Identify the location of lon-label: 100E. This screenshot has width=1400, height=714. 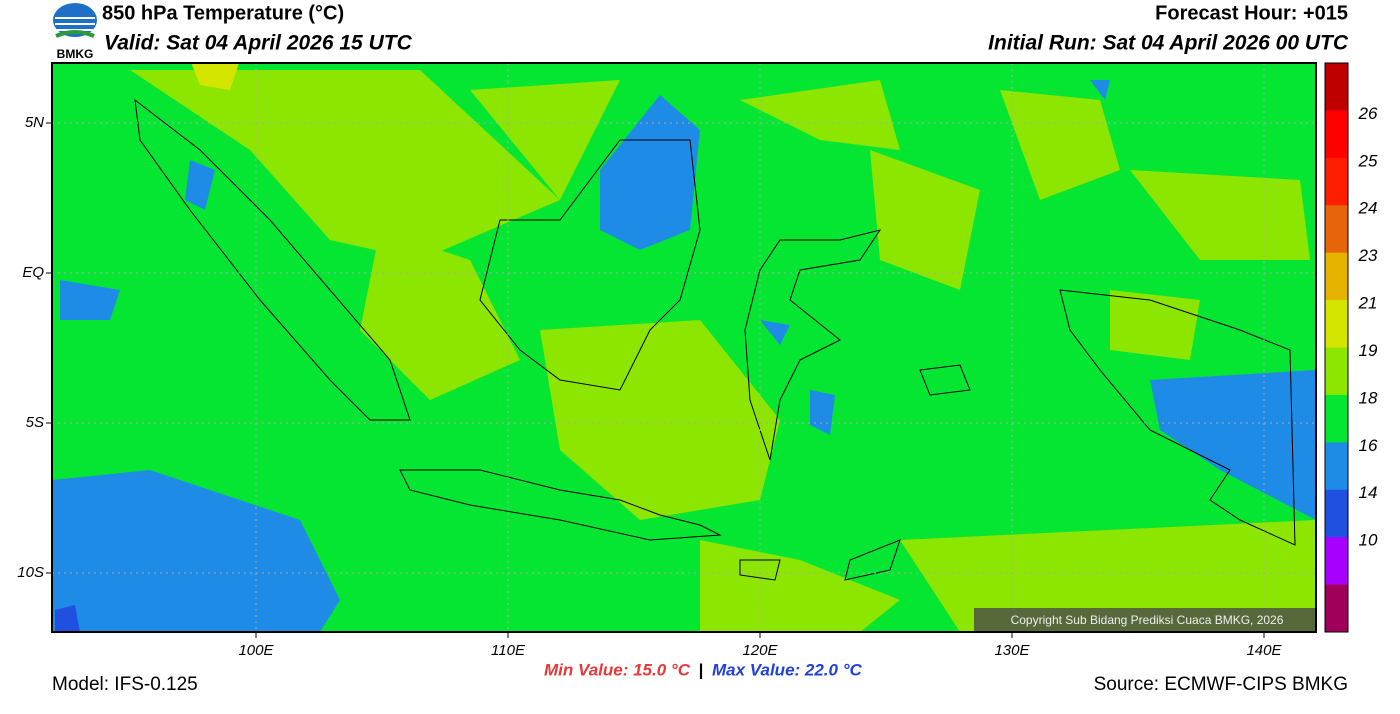
(256, 650).